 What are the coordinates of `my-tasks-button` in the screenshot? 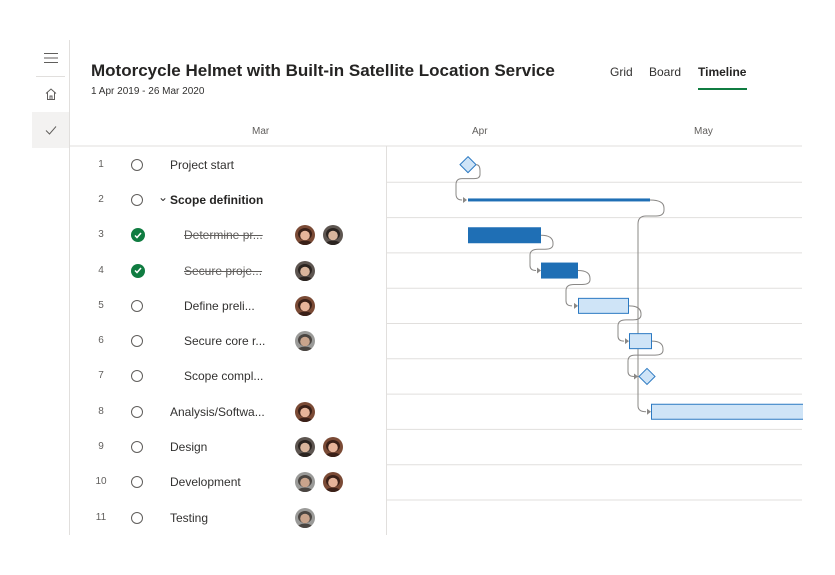 It's located at (50, 130).